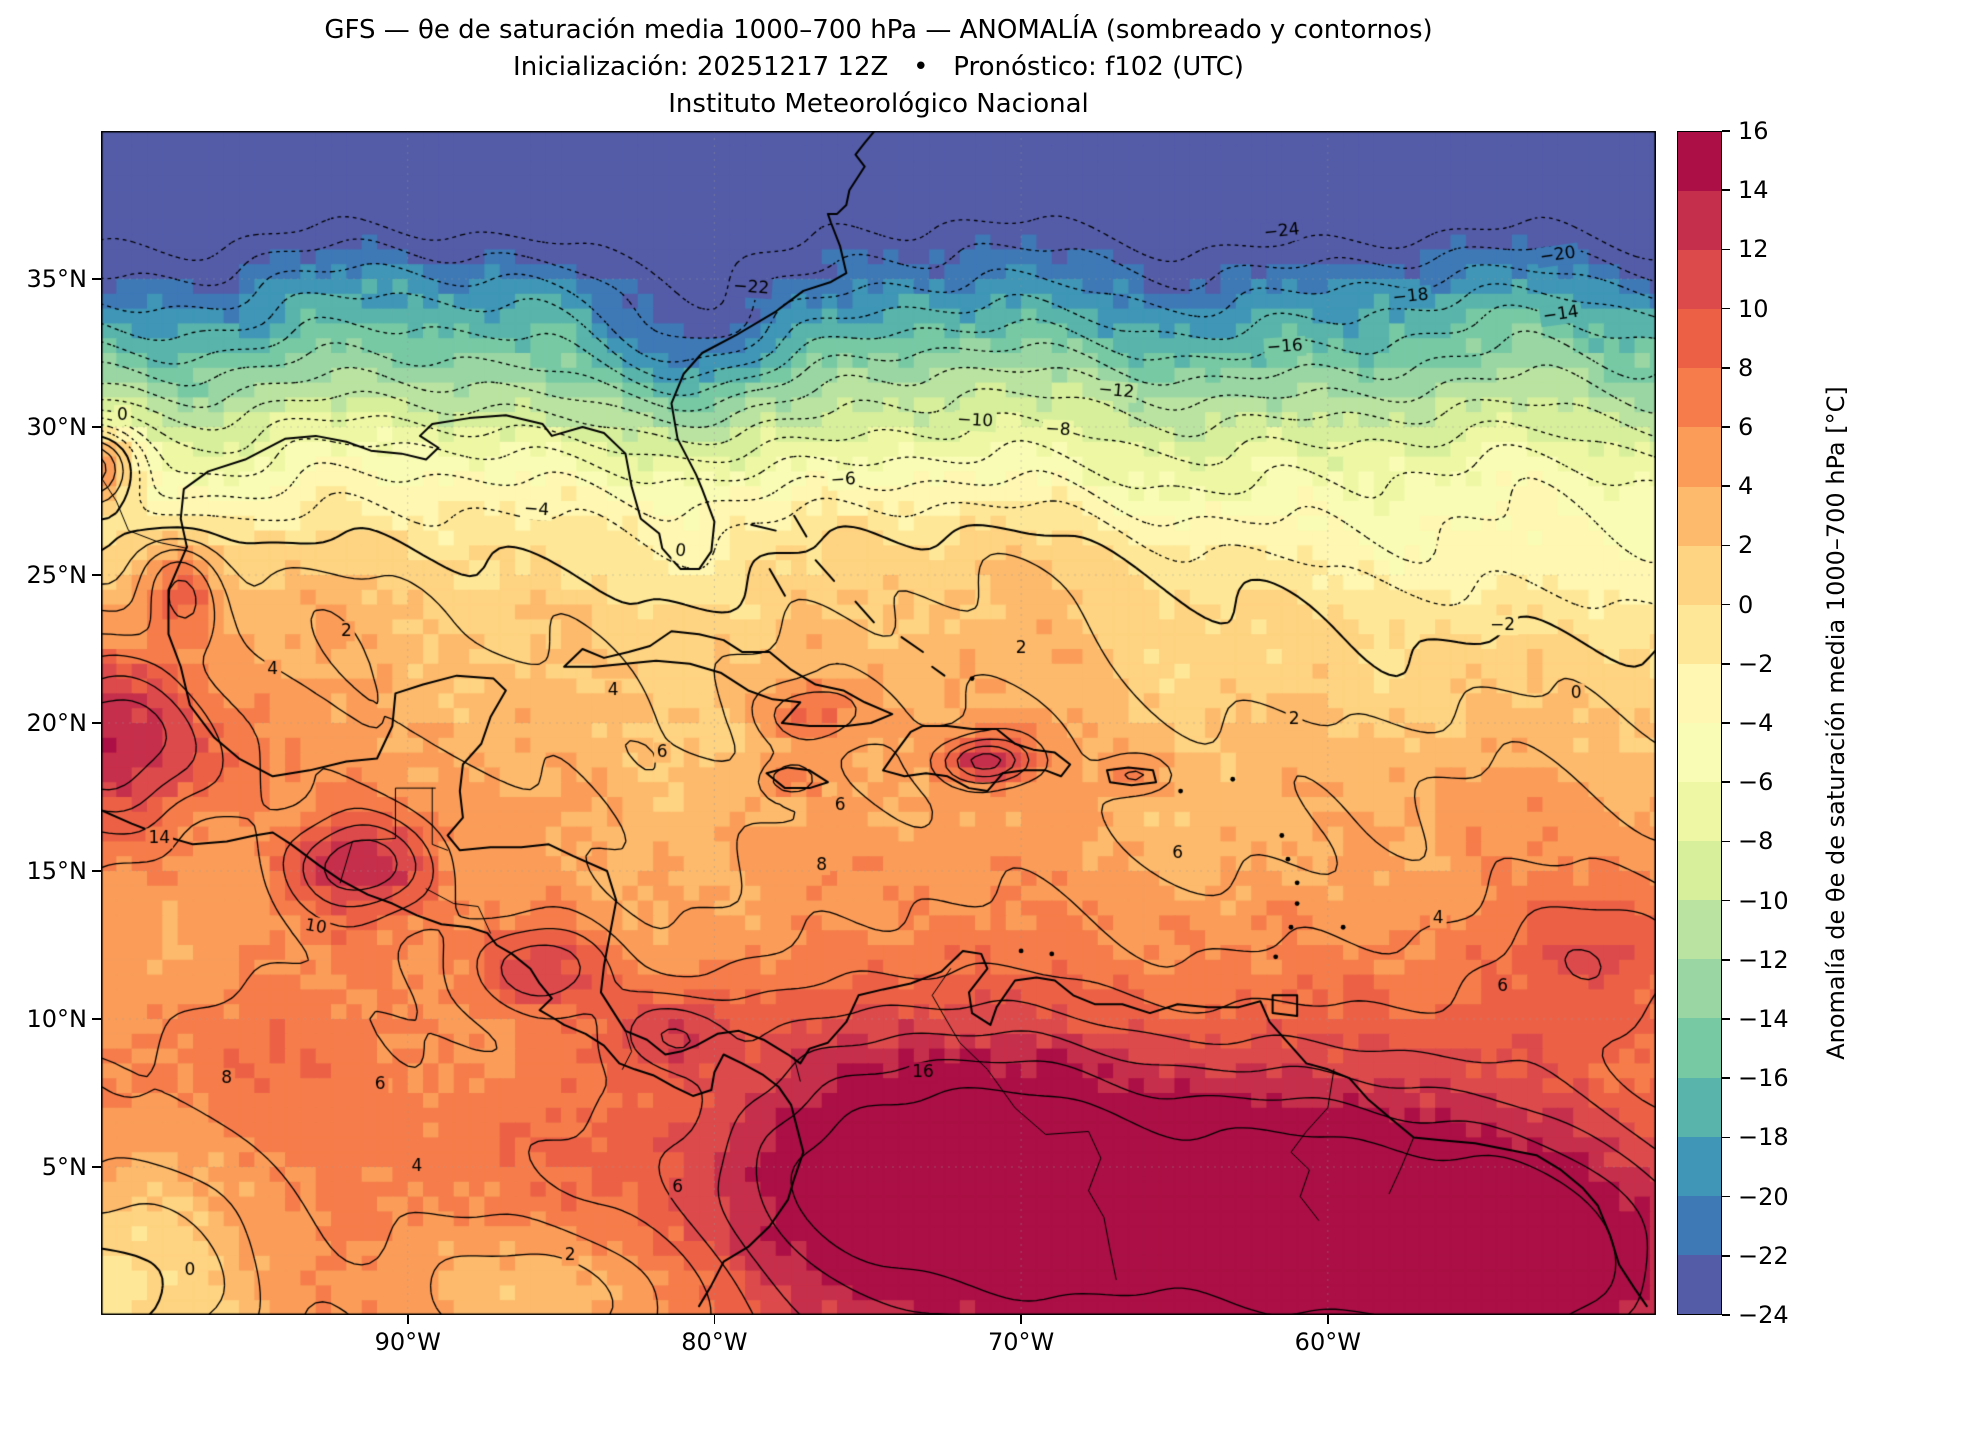 The image size is (1980, 1440). I want to click on colorbar-tick-label: −18, so click(1763, 1137).